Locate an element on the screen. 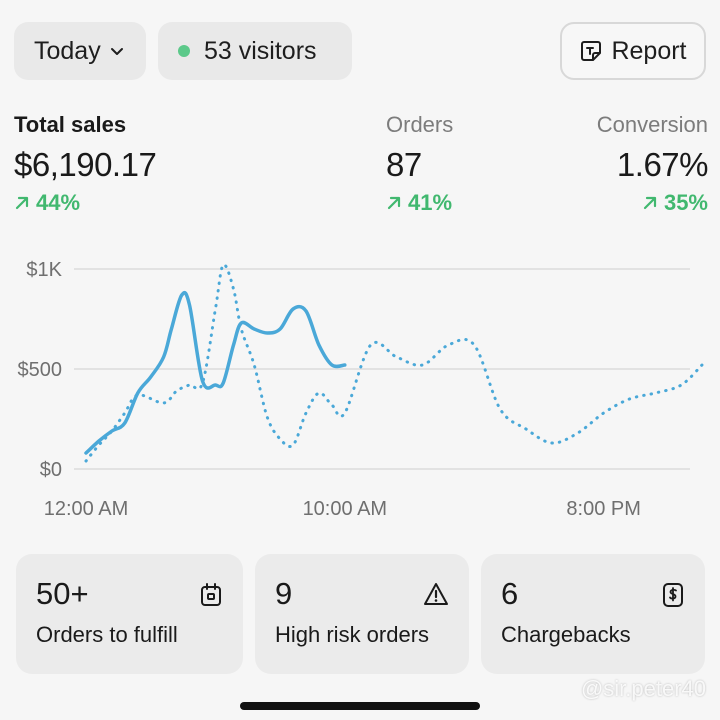 This screenshot has width=720, height=720. conversion-value: 1.67% is located at coordinates (662, 164).